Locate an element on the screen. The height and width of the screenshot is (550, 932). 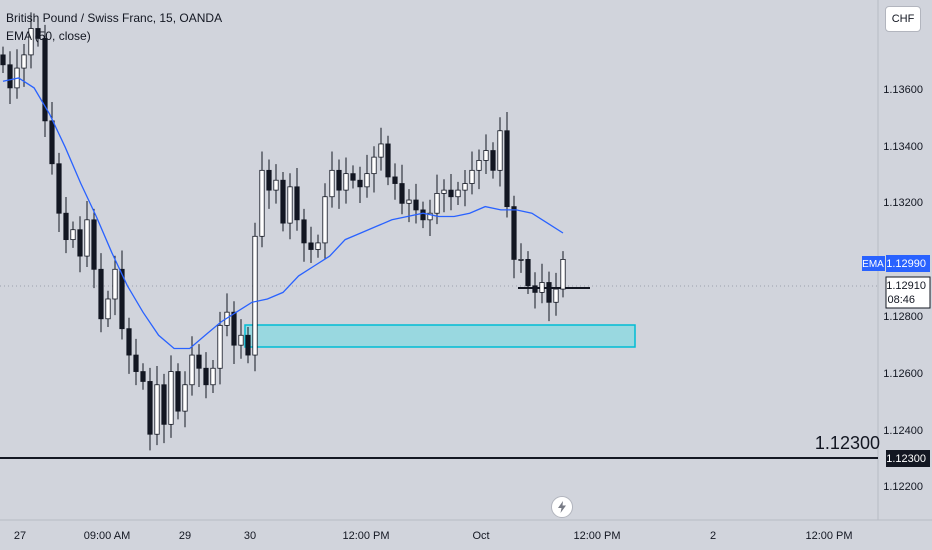
x-tick-label: 30 is located at coordinates (250, 536).